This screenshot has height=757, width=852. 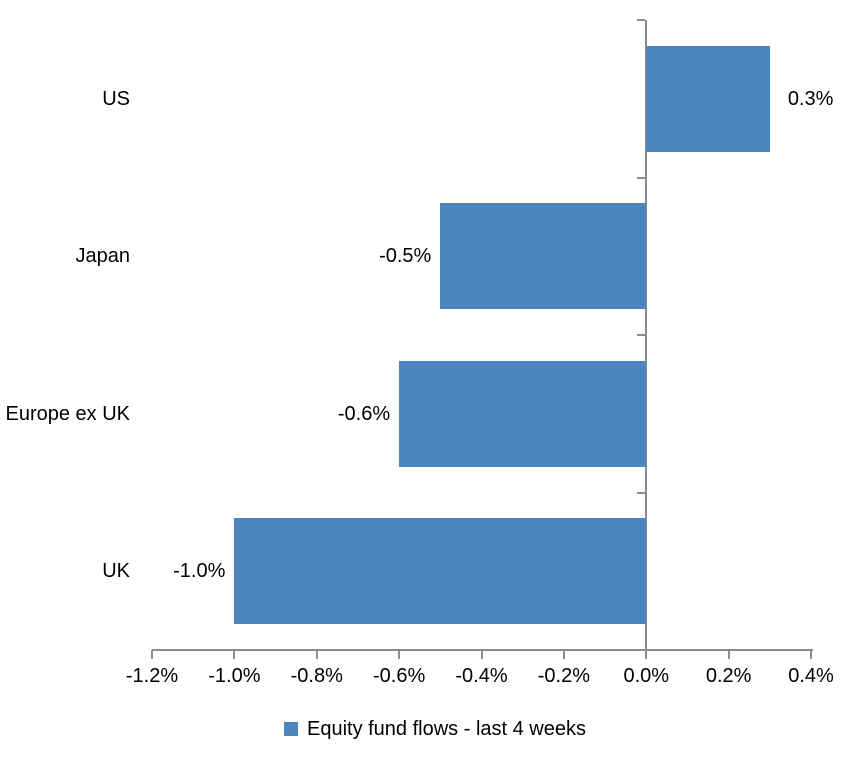 I want to click on x-axis-tick-label: 0.0%, so click(x=646, y=676).